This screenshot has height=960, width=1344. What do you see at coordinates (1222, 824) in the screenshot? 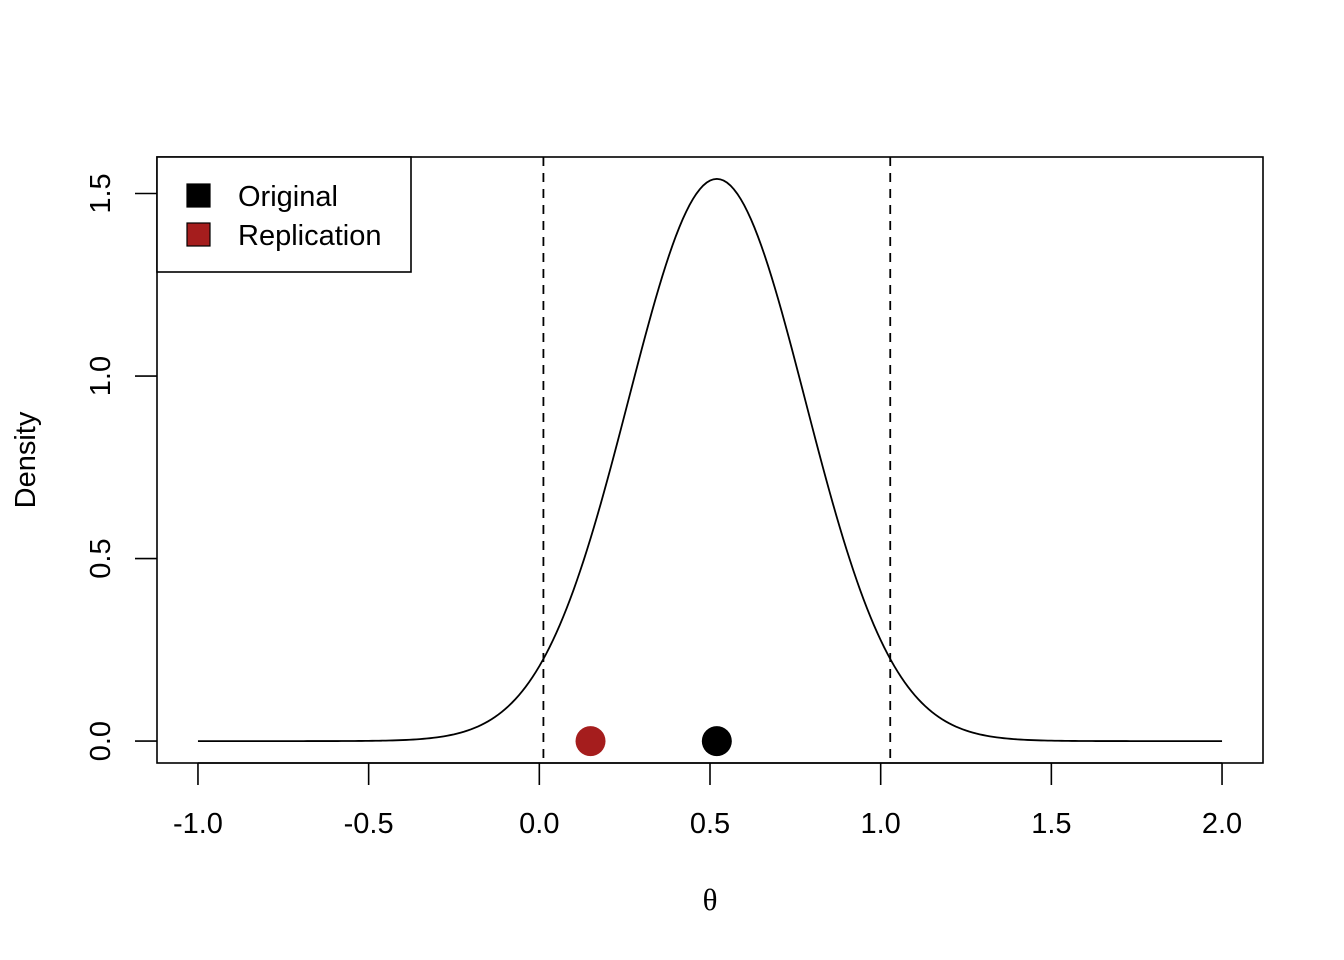
I see `x-tick-label: 2.0` at bounding box center [1222, 824].